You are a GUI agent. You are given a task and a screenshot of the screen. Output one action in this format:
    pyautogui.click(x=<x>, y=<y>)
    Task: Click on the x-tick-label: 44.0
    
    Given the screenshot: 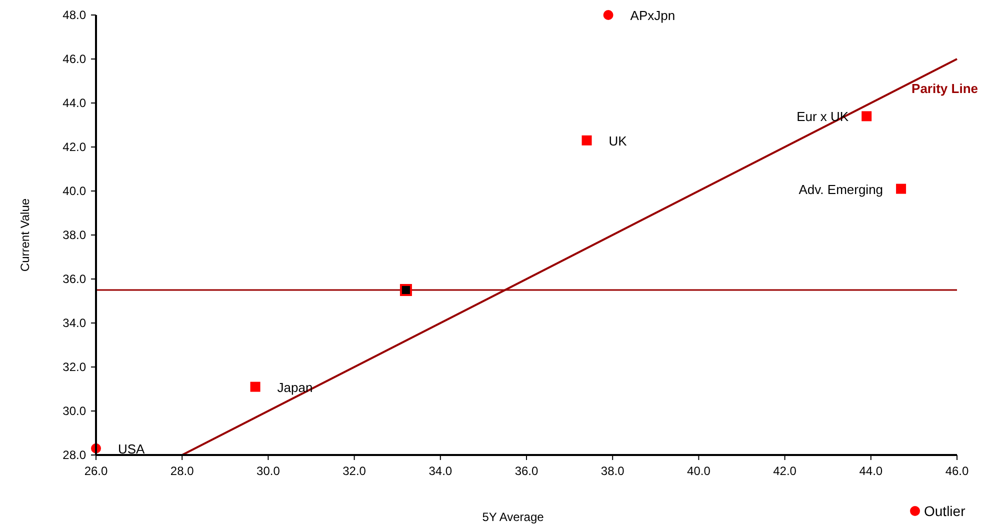 What is the action you would take?
    pyautogui.click(x=871, y=471)
    